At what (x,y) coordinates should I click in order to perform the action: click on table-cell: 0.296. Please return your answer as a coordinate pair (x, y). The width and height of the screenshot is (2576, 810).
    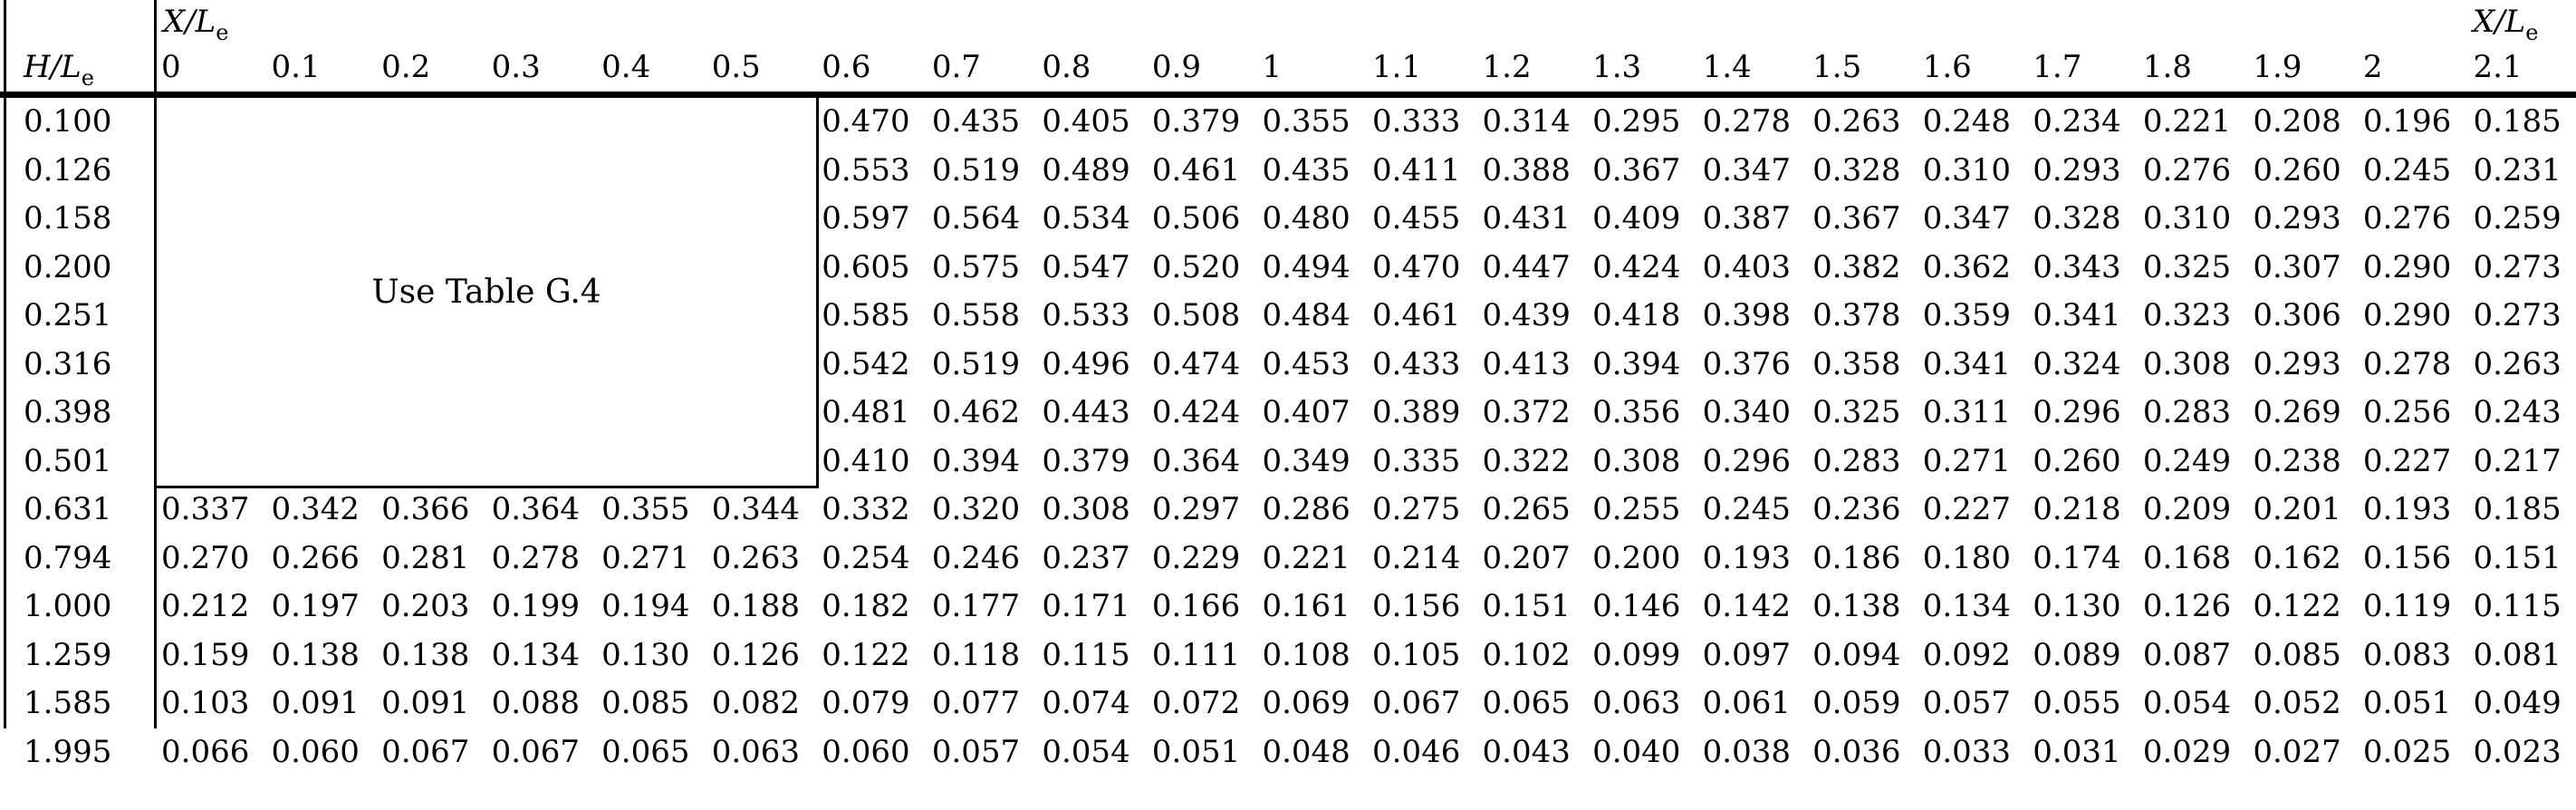
    Looking at the image, I should click on (1746, 460).